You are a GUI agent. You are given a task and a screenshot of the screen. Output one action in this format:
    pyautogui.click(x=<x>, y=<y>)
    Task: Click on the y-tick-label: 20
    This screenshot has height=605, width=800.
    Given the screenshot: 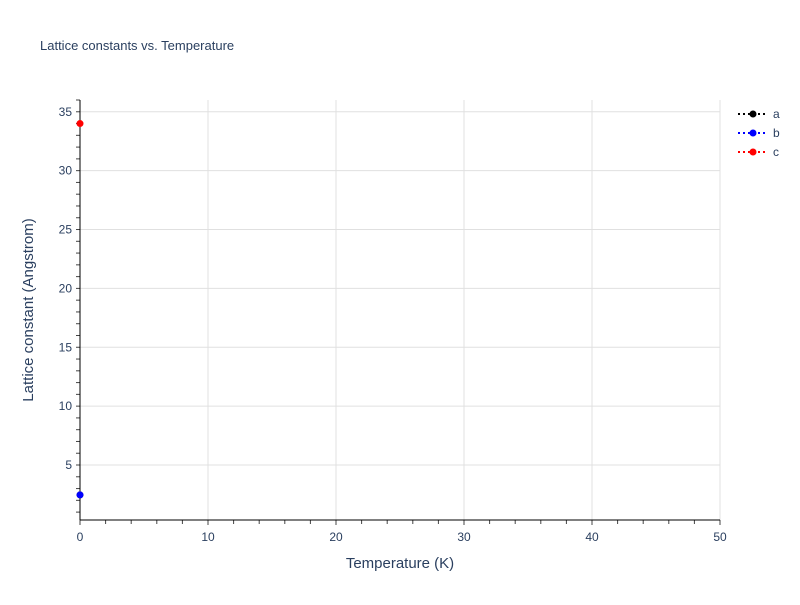 What is the action you would take?
    pyautogui.click(x=66, y=288)
    